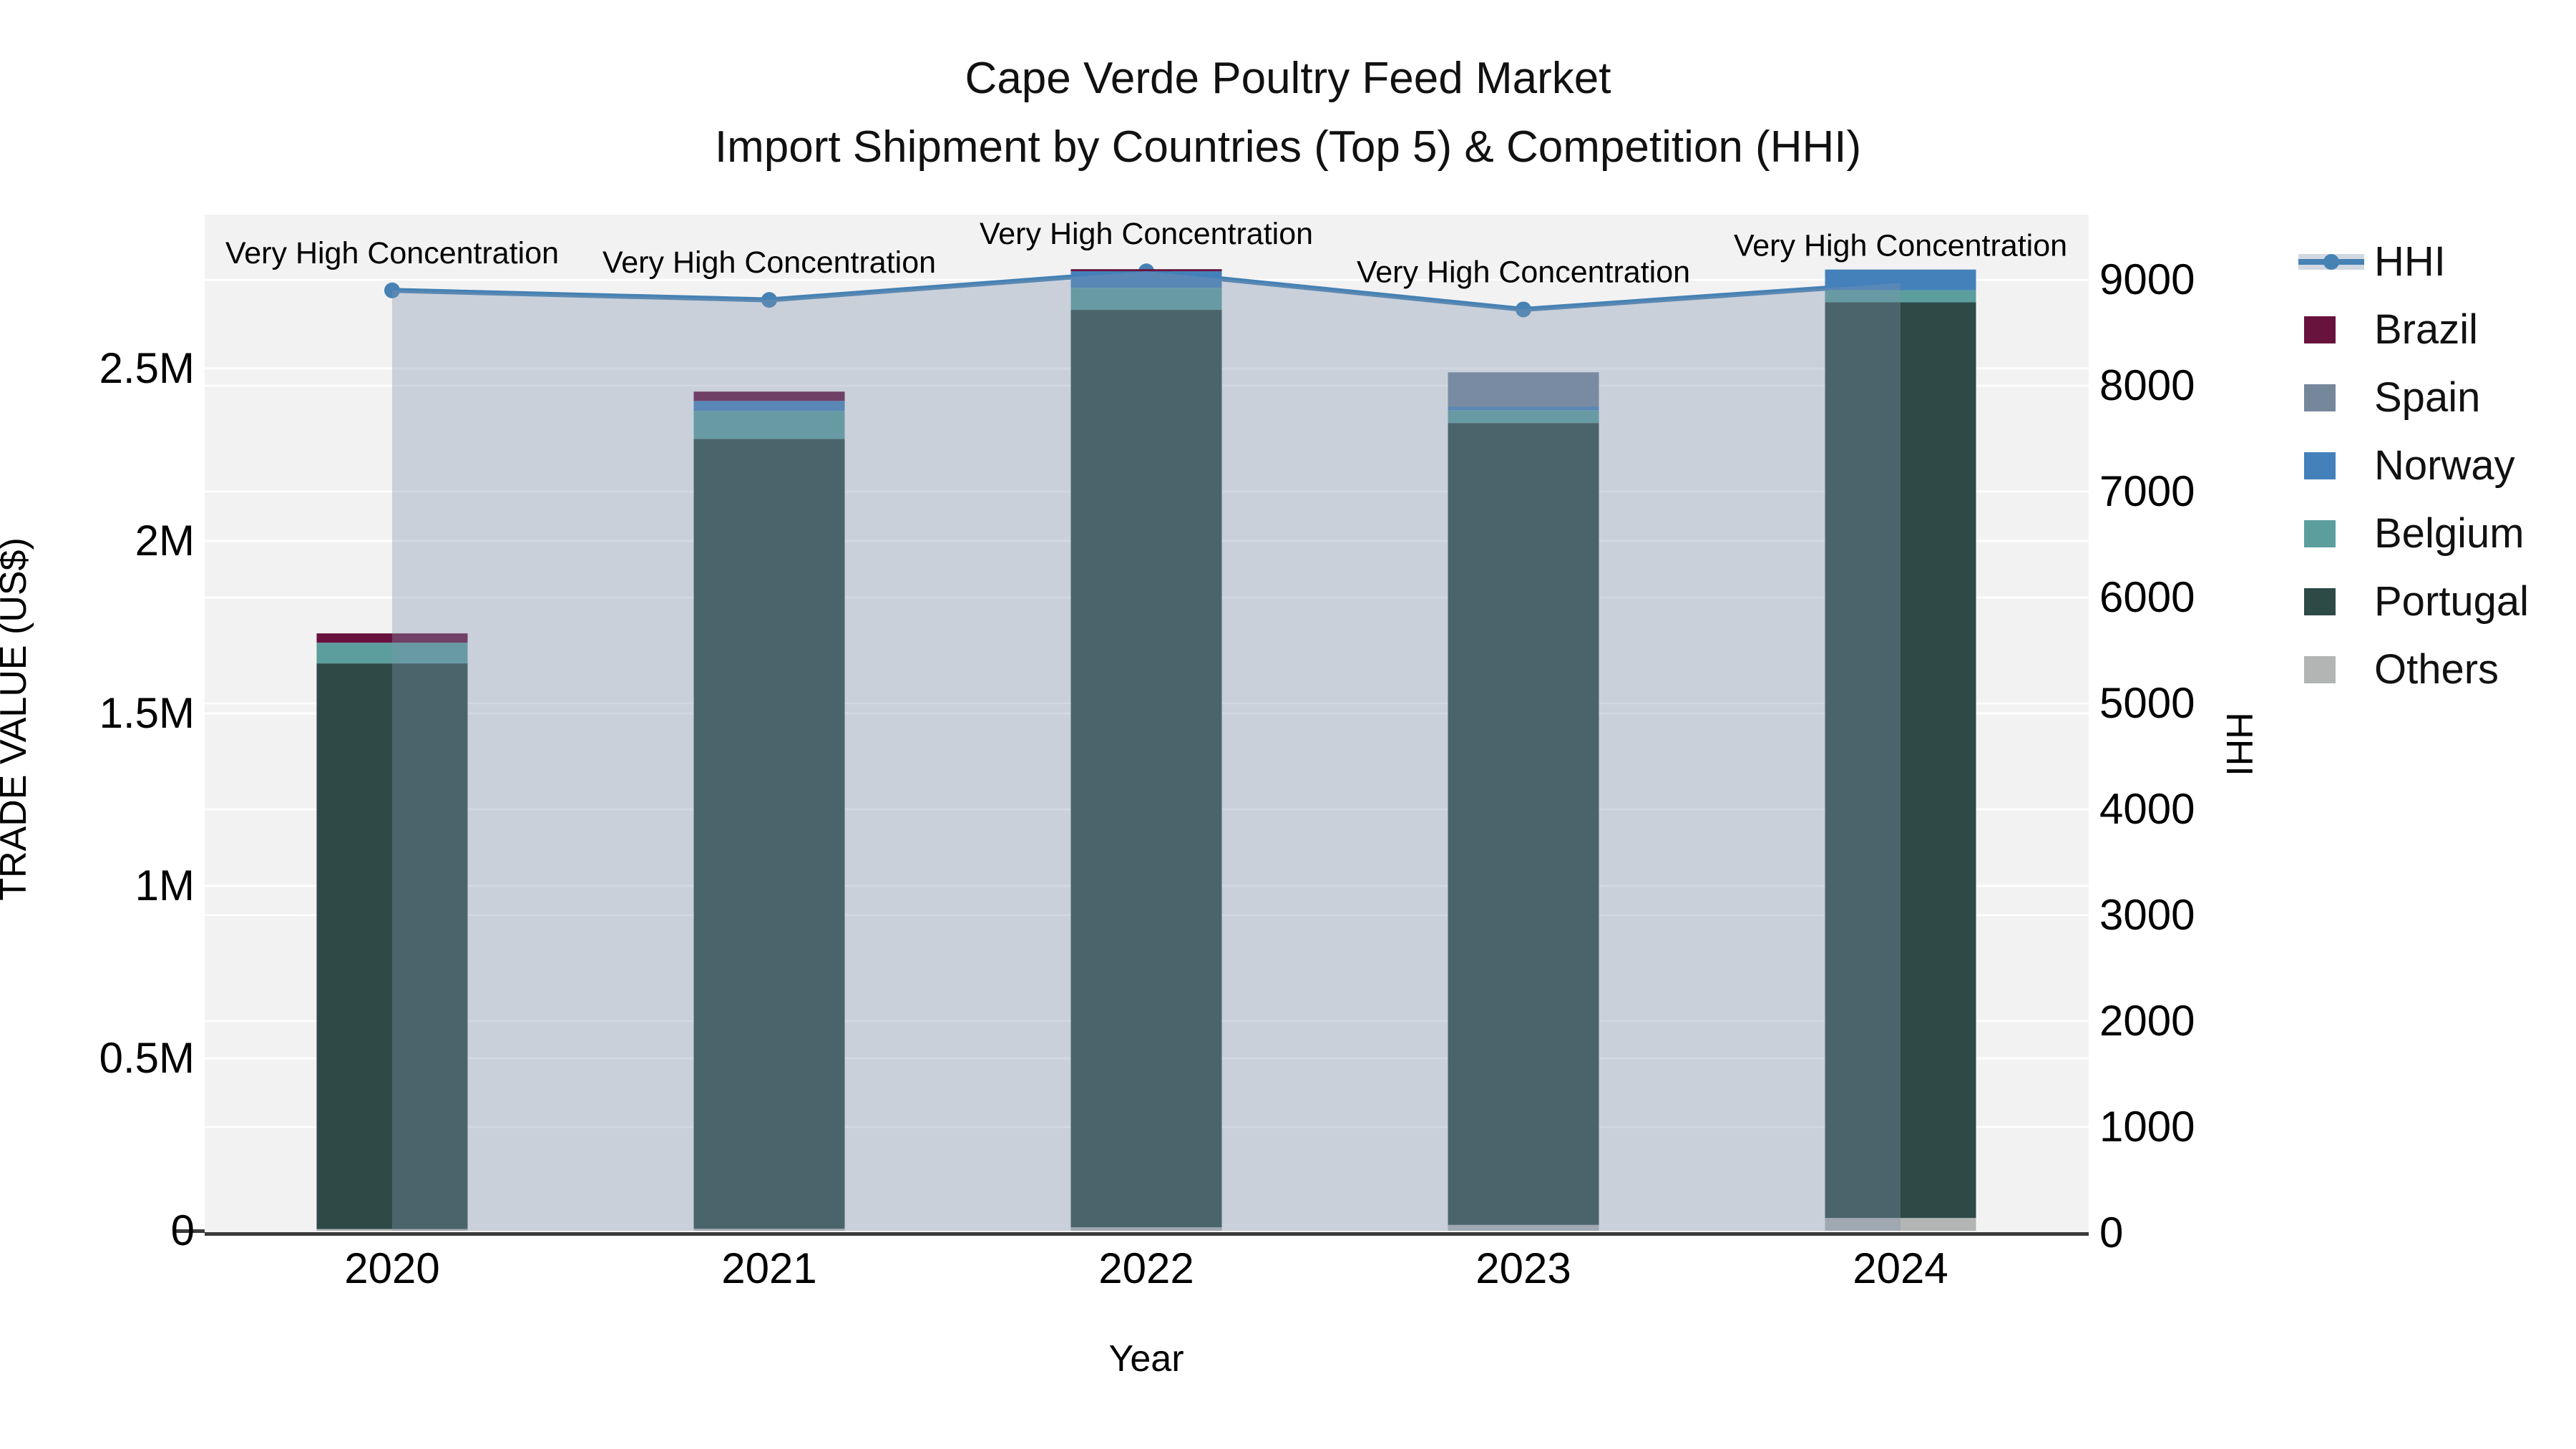 The height and width of the screenshot is (1449, 2576). I want to click on y-right-tick-label: 7000, so click(2147, 491).